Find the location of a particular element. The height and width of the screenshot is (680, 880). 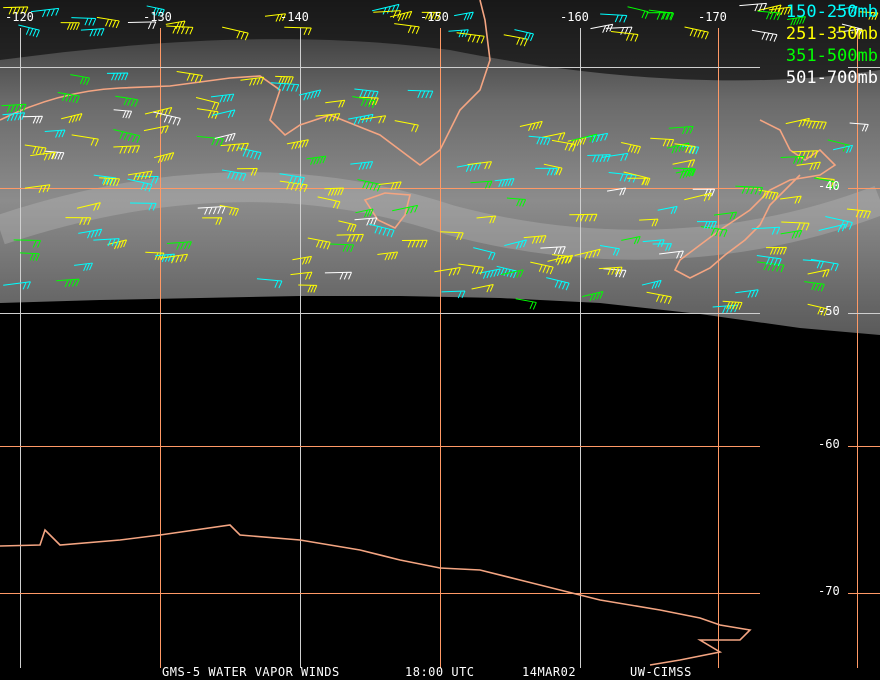

lat-label: -60 is located at coordinates (829, 444).